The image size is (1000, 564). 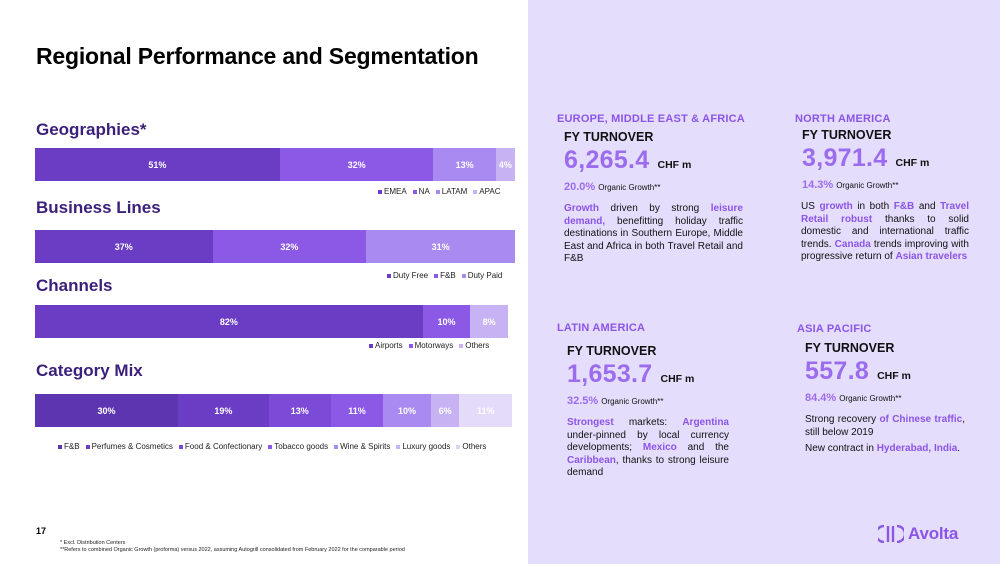 What do you see at coordinates (580, 187) in the screenshot?
I see `growth-value: 20.0%` at bounding box center [580, 187].